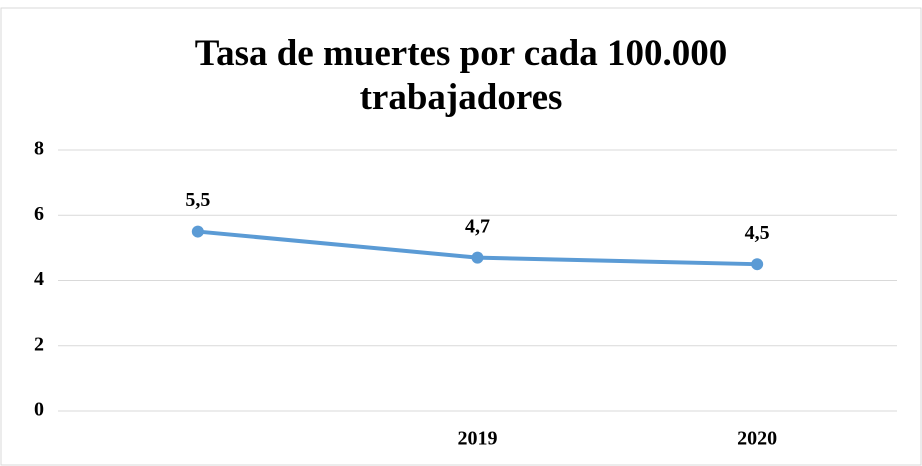 This screenshot has width=922, height=466. I want to click on data-label: 4,7, so click(477, 226).